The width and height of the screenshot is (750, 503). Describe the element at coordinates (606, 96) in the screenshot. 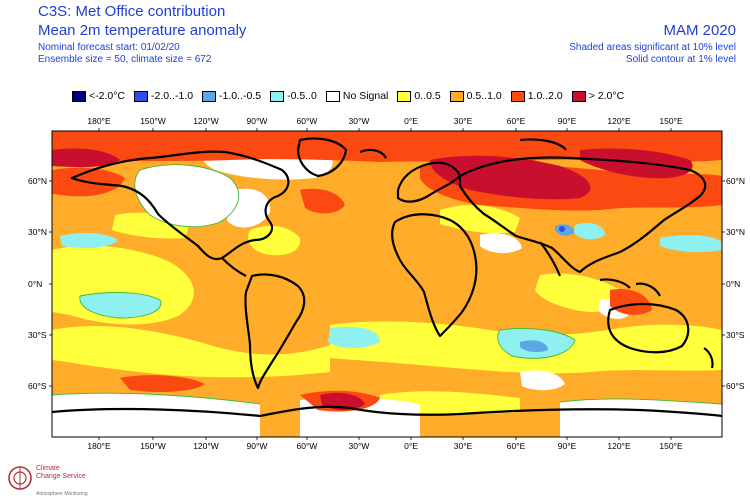

I see `legend-label: > 2.0°C` at that location.